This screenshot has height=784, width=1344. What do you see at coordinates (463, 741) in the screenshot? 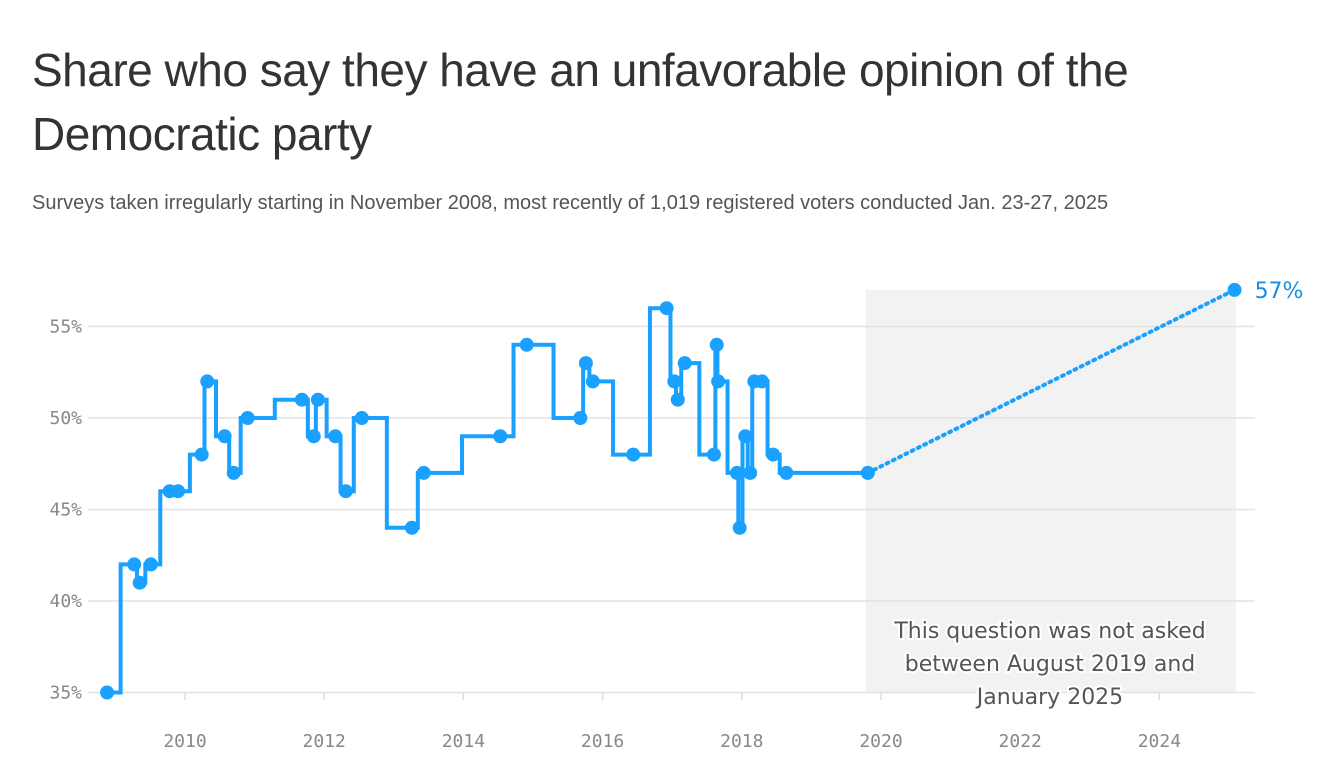
I see `x-tick-label: 2014` at bounding box center [463, 741].